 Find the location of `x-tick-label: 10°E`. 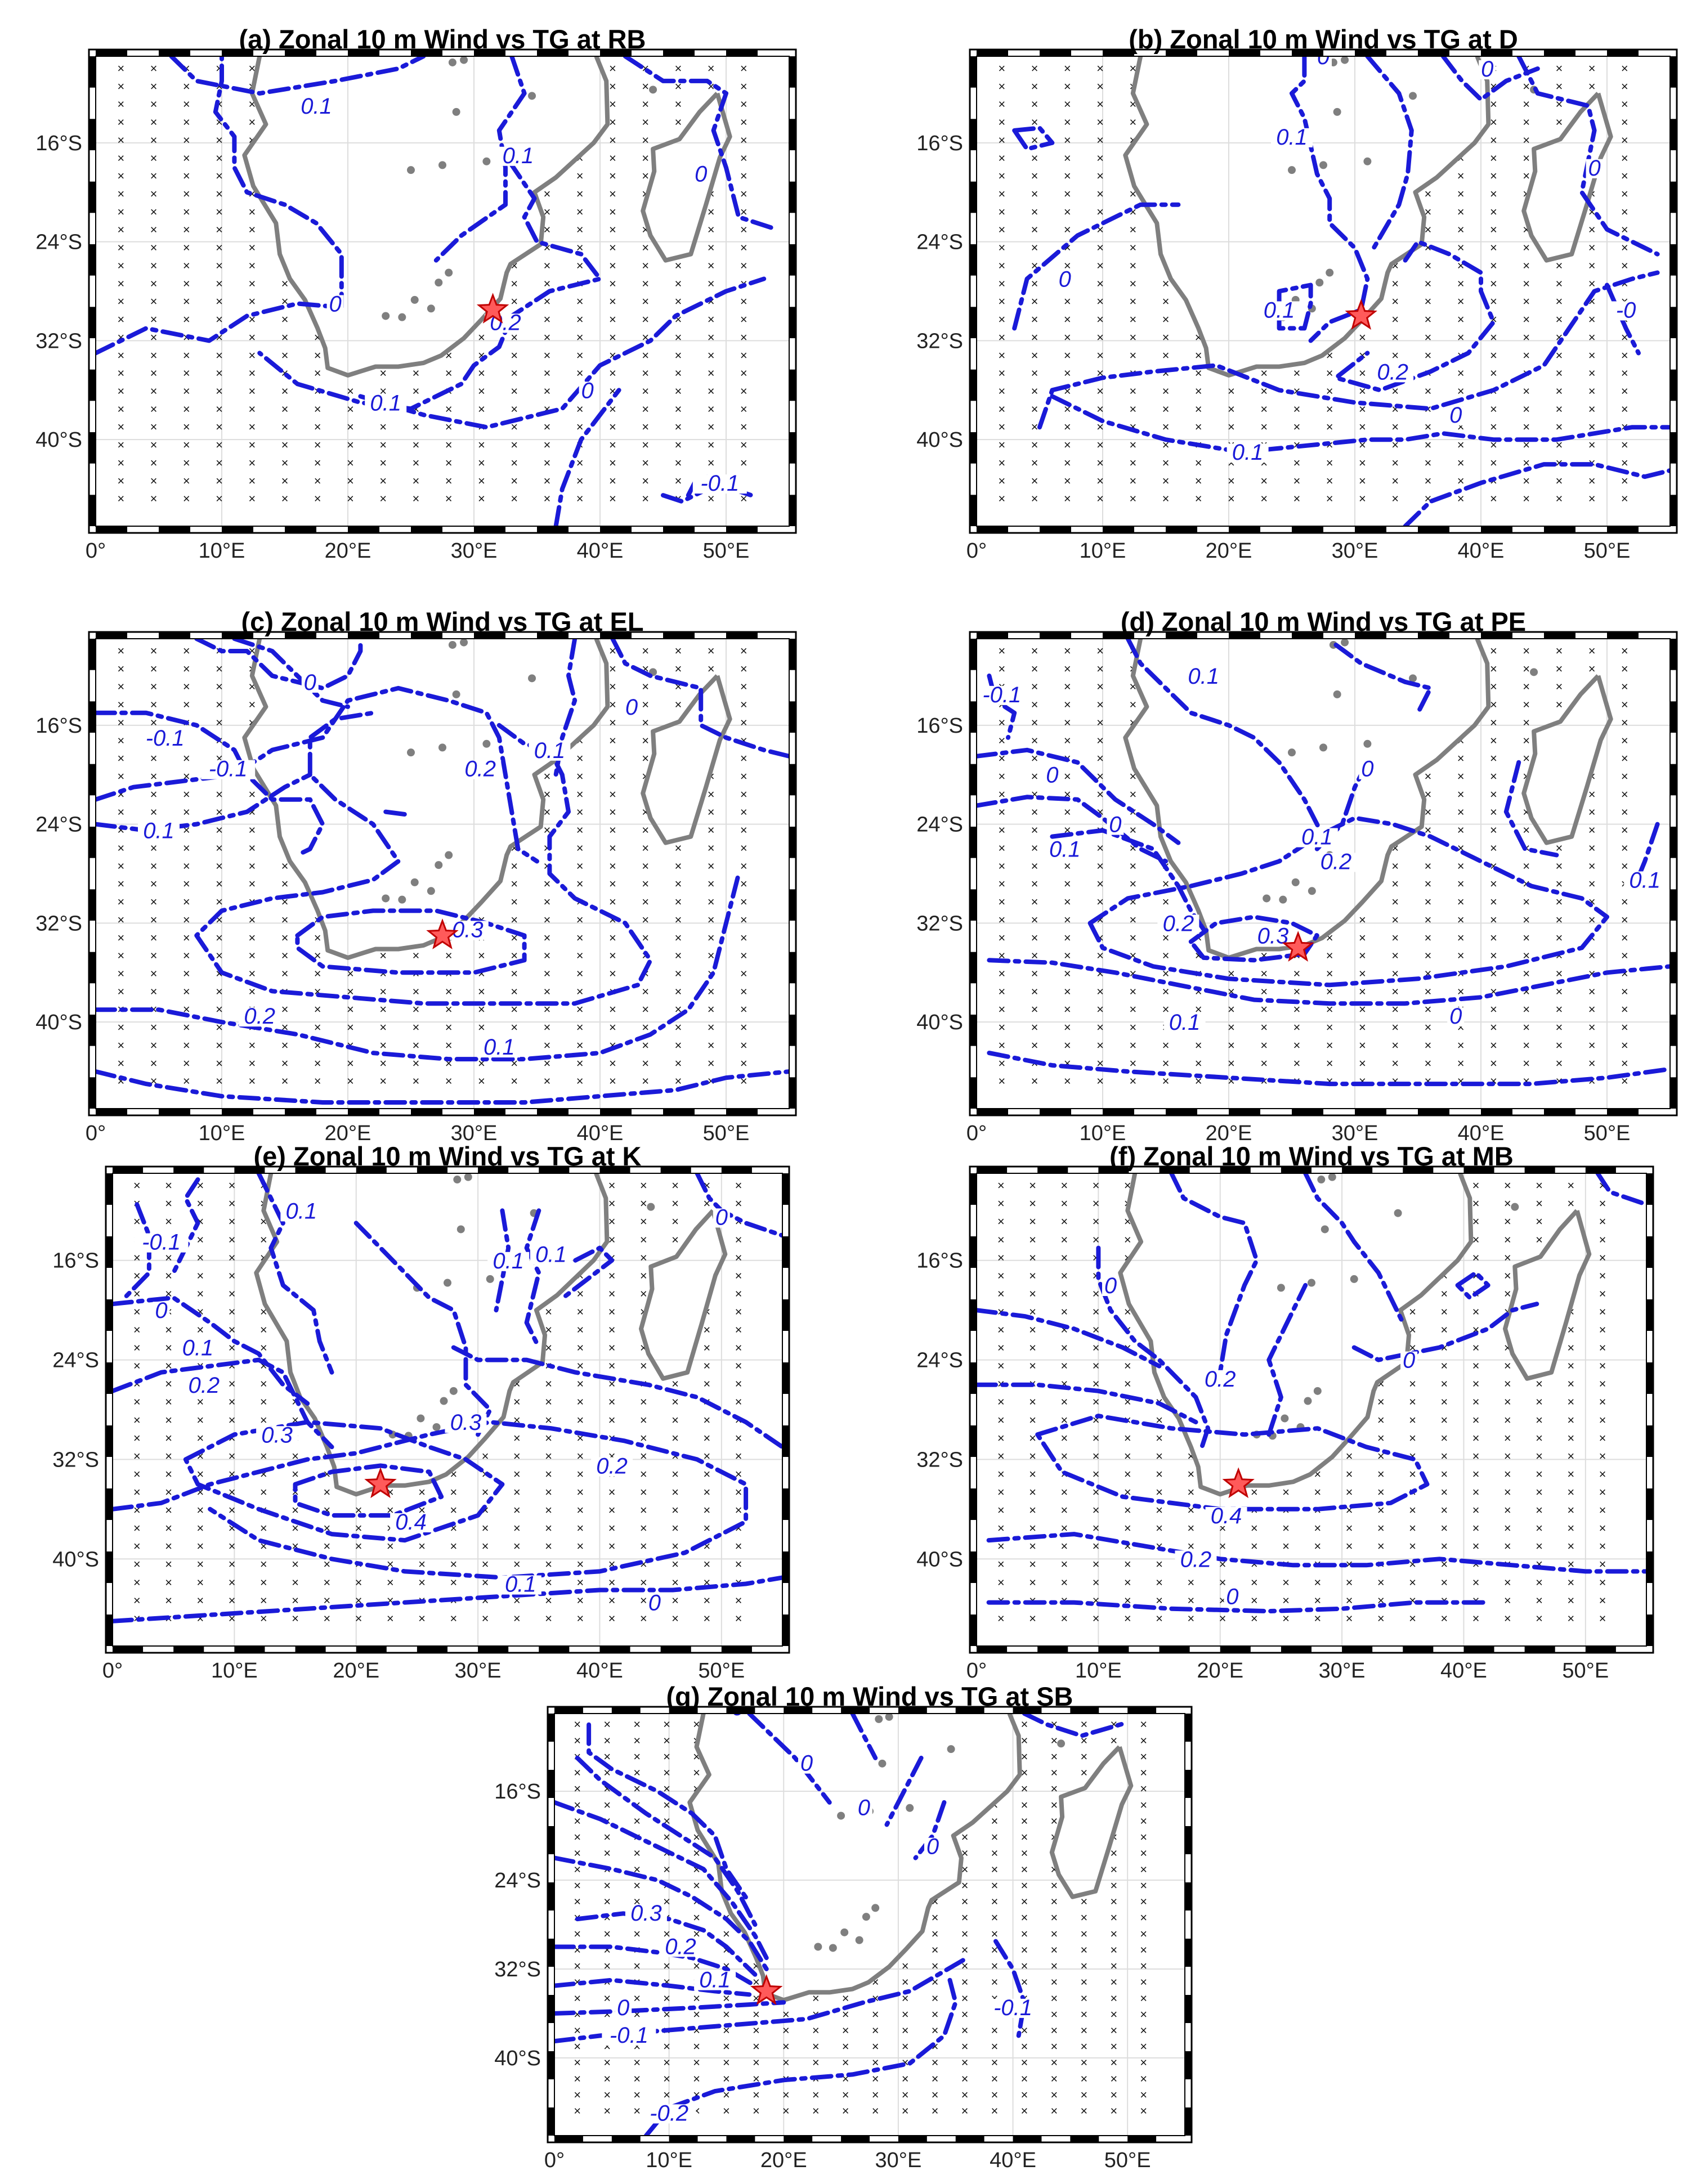

x-tick-label: 10°E is located at coordinates (235, 1671).